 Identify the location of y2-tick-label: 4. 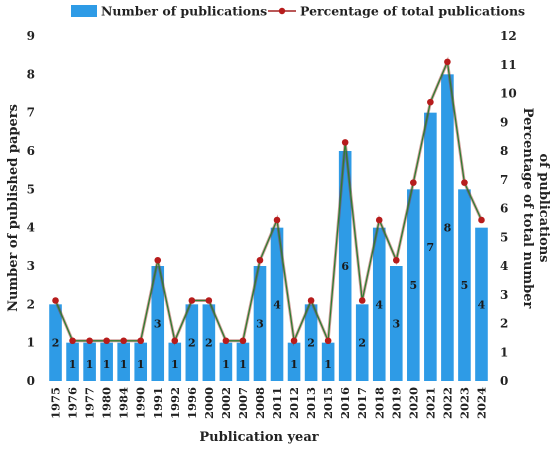
(504, 266).